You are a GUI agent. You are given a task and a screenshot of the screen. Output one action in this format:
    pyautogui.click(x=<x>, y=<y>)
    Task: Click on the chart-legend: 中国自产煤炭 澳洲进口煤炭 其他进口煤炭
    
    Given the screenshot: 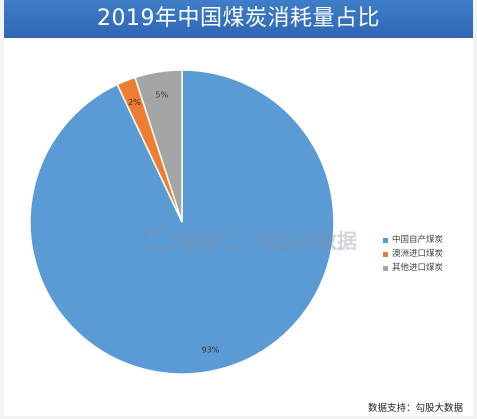 What is the action you would take?
    pyautogui.click(x=413, y=254)
    